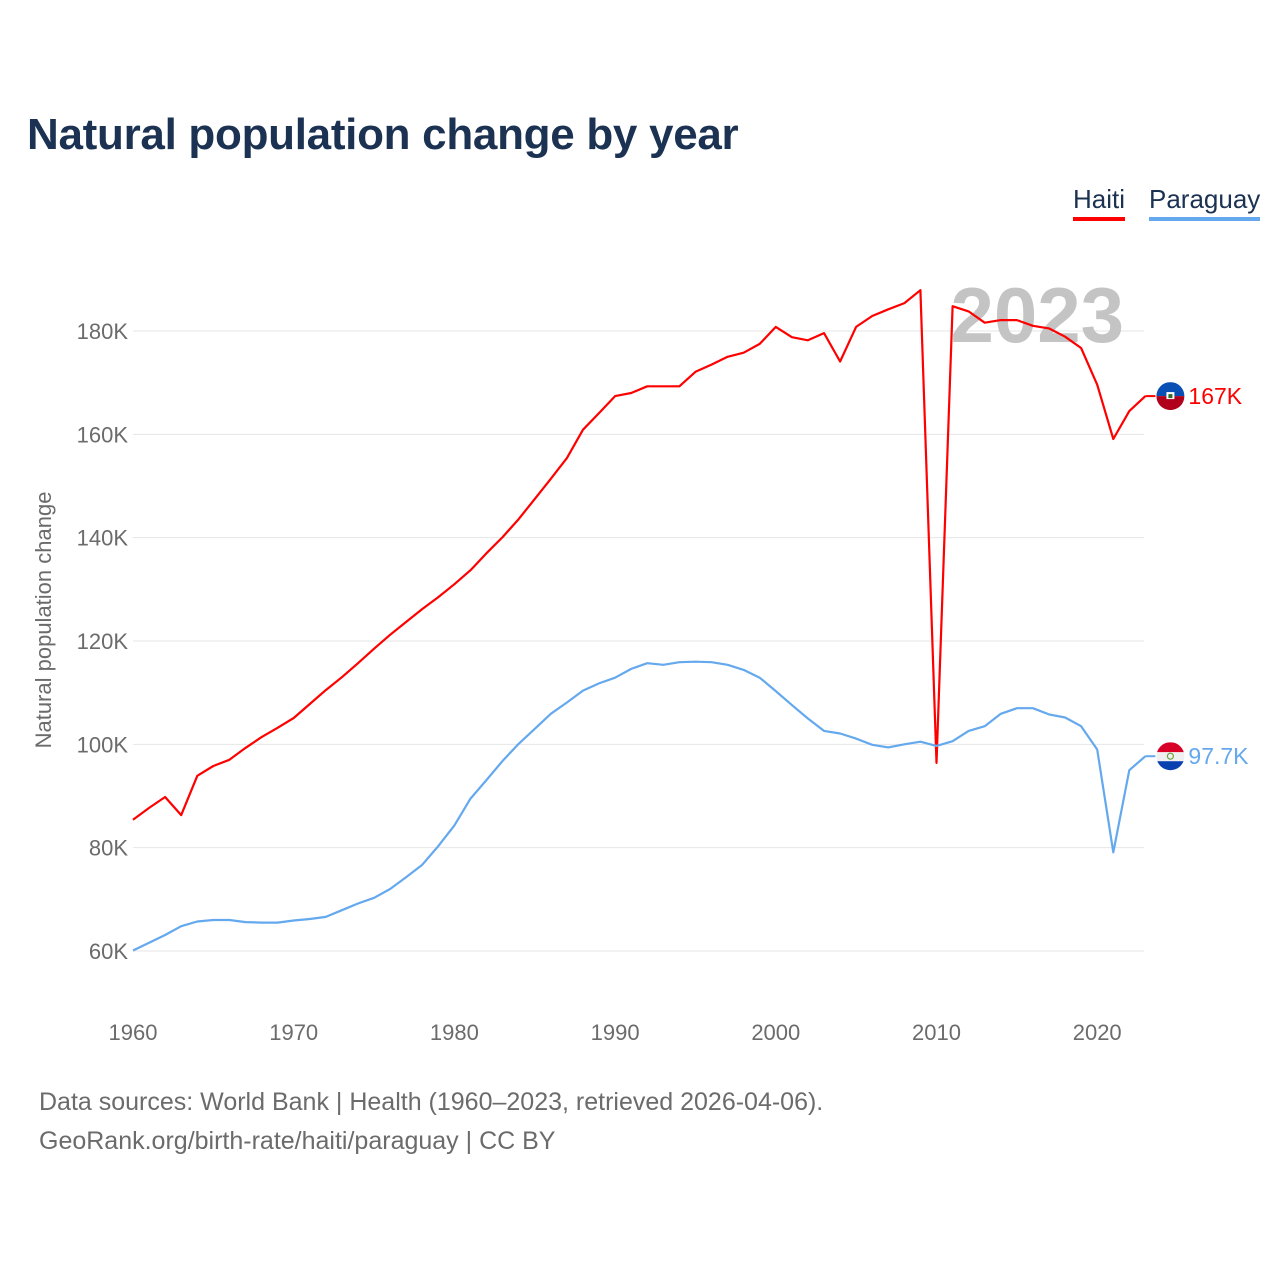  What do you see at coordinates (383, 134) in the screenshot?
I see `chart-title: Natural population change by year` at bounding box center [383, 134].